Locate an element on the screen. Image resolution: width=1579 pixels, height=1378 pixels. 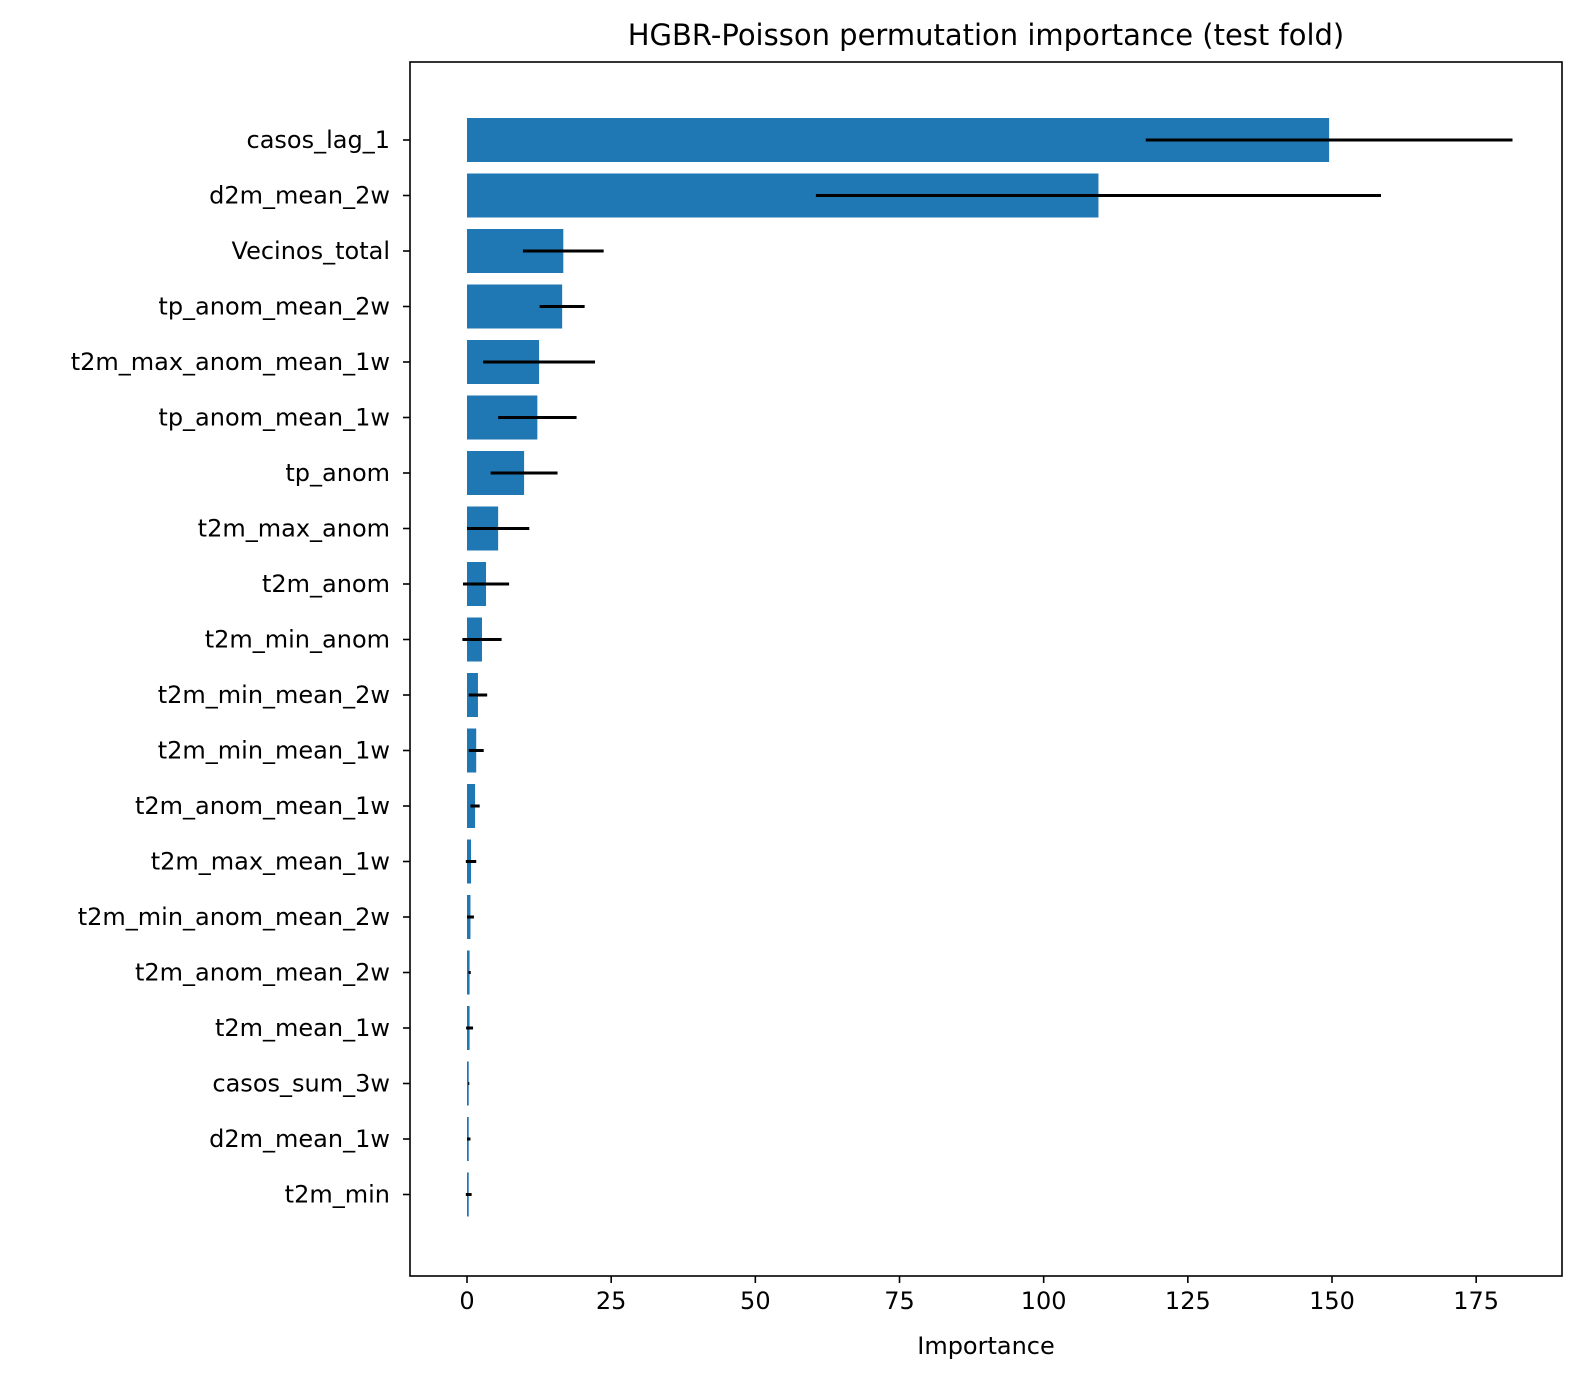
ytick-label: d2m_mean_2w is located at coordinates (299, 196).